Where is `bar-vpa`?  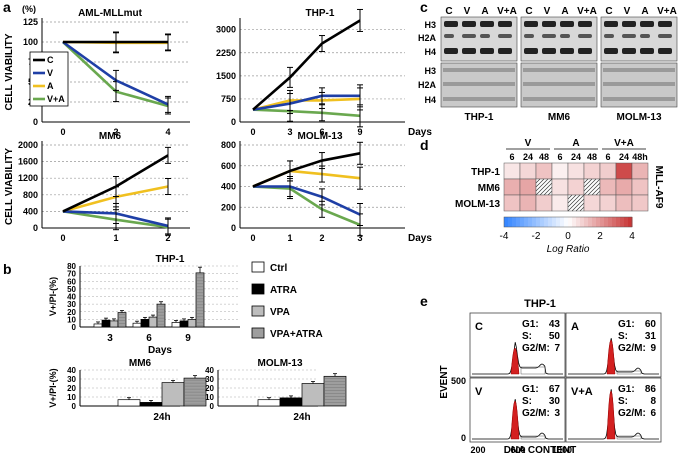 bar-vpa is located at coordinates (114, 324).